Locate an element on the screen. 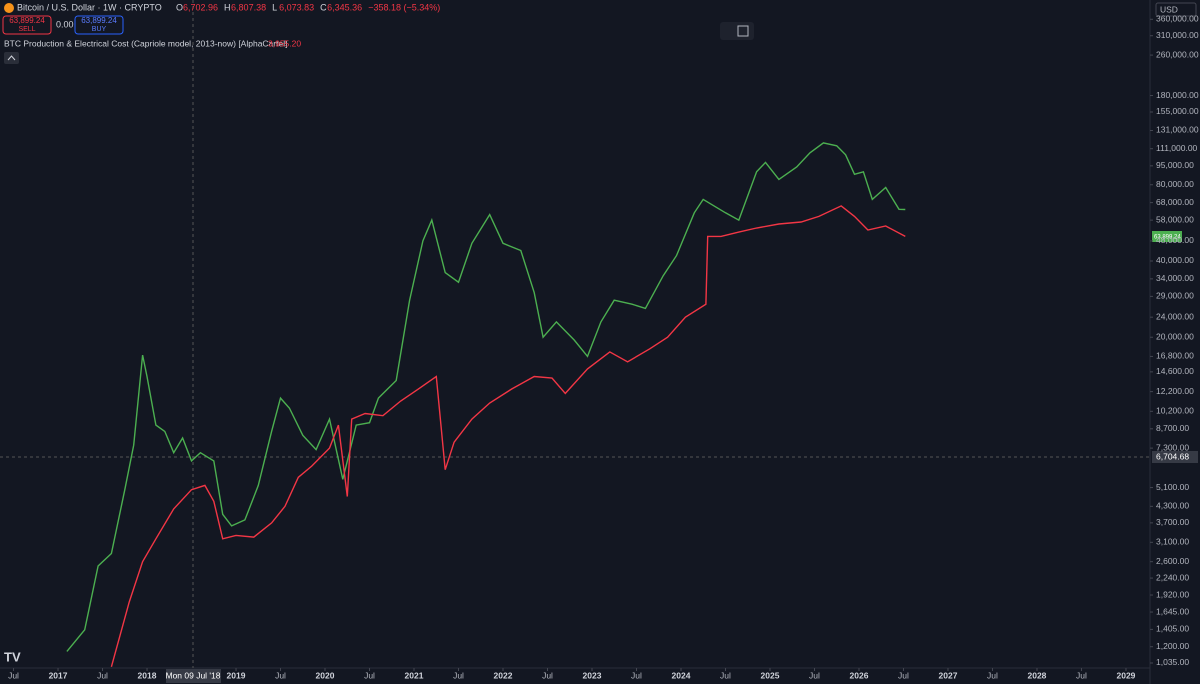  x-tick-label: 2021 is located at coordinates (414, 675).